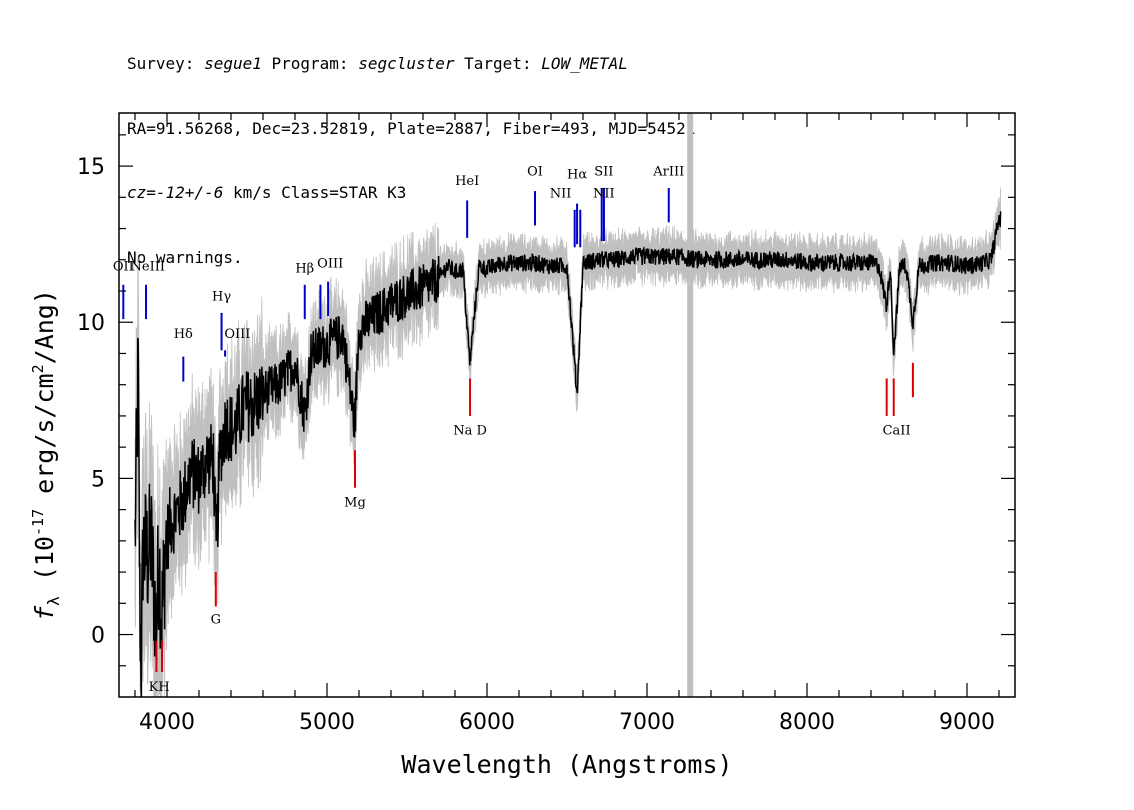  What do you see at coordinates (807, 722) in the screenshot?
I see `x-tick-label-4: 8000` at bounding box center [807, 722].